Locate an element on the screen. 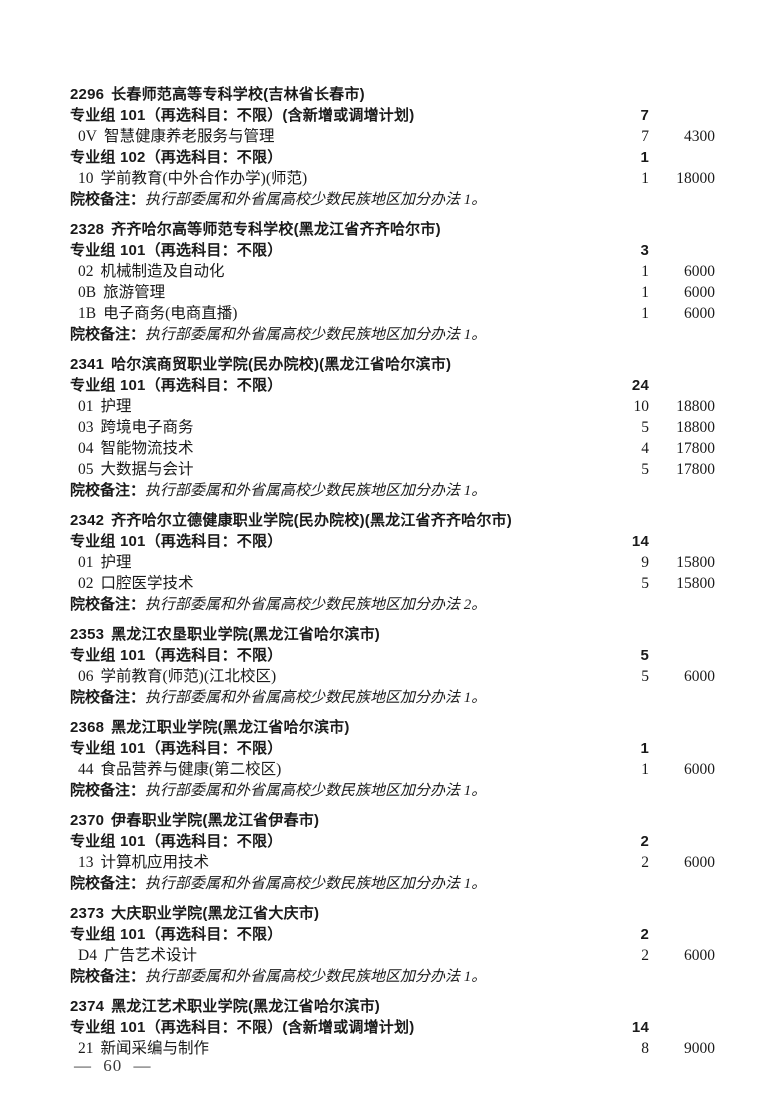 The width and height of the screenshot is (777, 1116). school-name: 大庆职业学院(黑龙江省大庆市) is located at coordinates (215, 913).